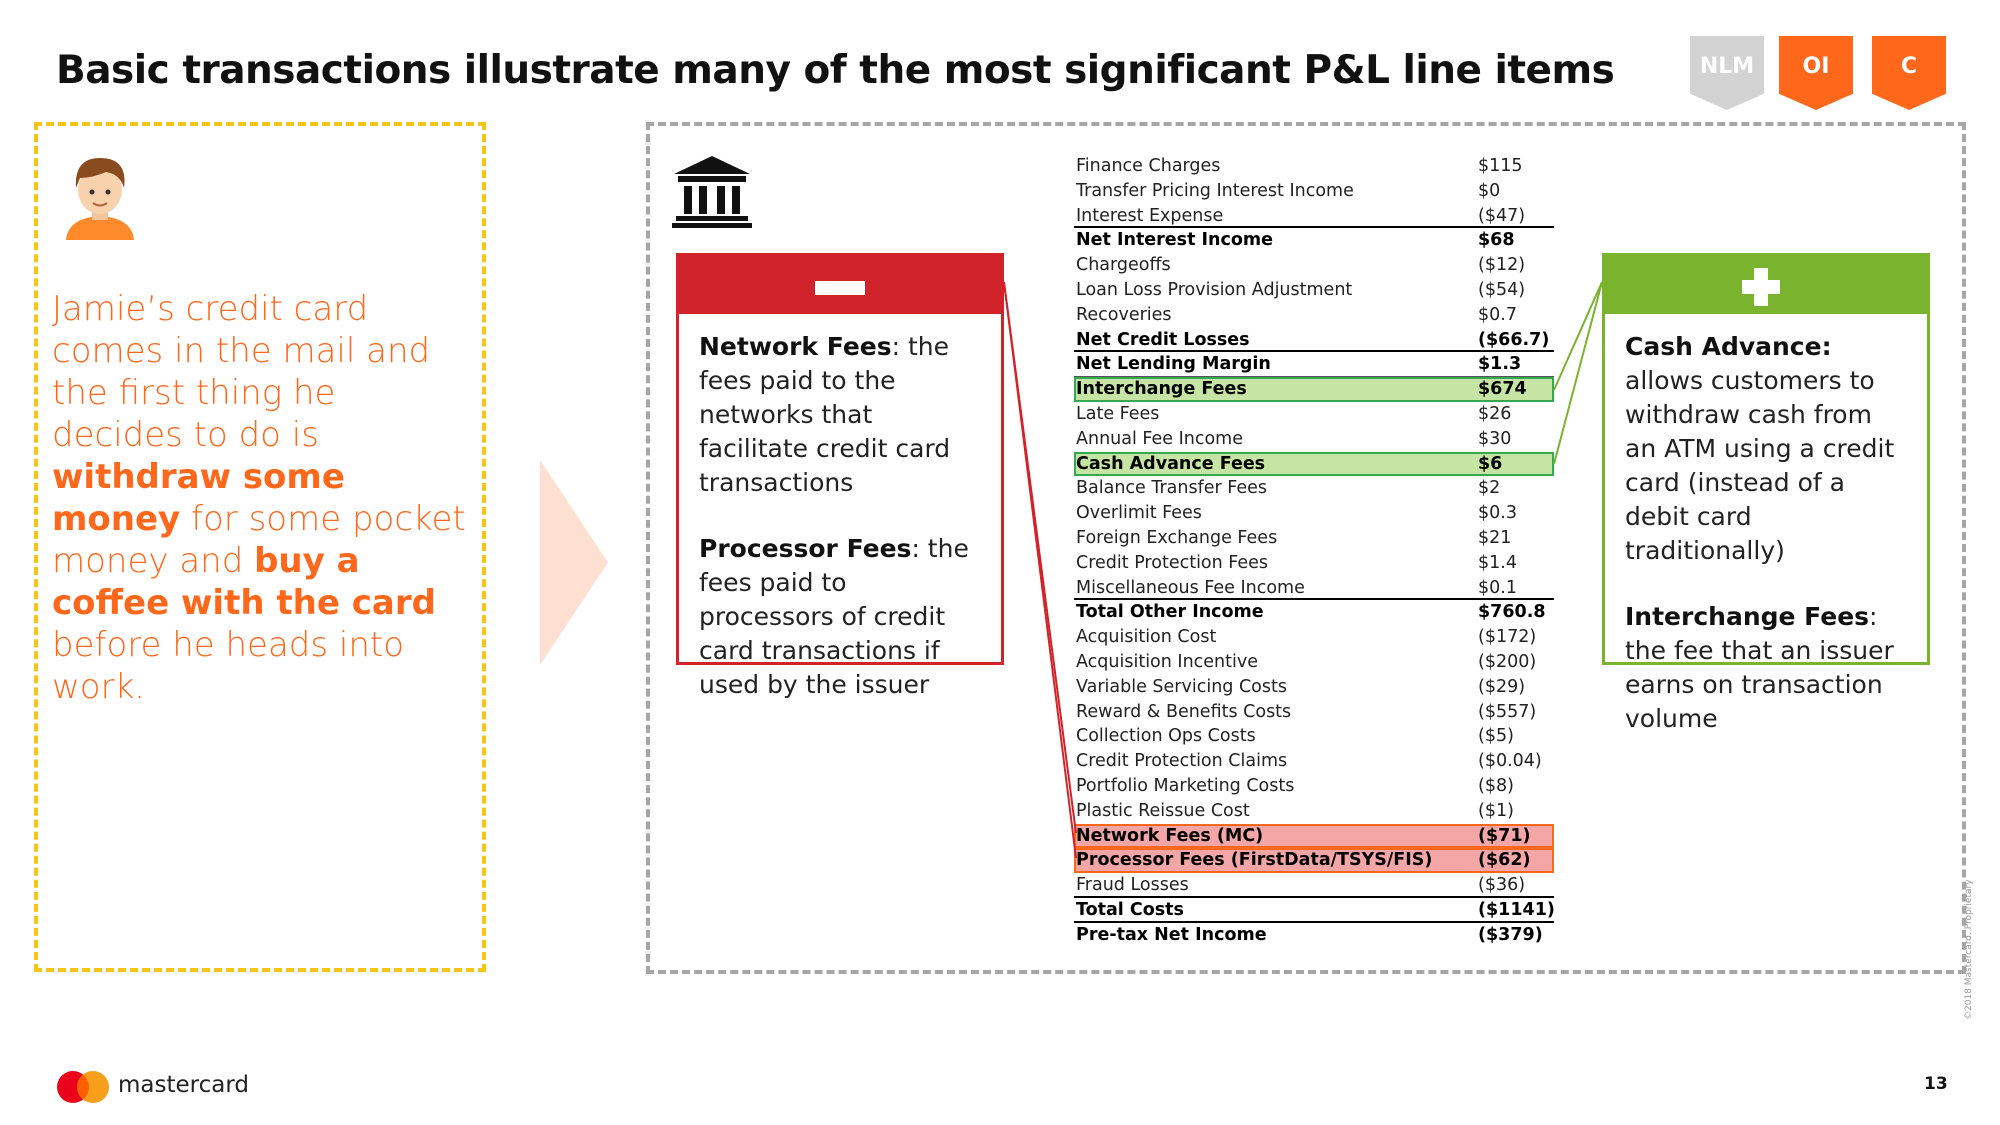 This screenshot has height=1125, width=2000. Describe the element at coordinates (1507, 711) in the screenshot. I see `pl-row-value: ($557)` at that location.